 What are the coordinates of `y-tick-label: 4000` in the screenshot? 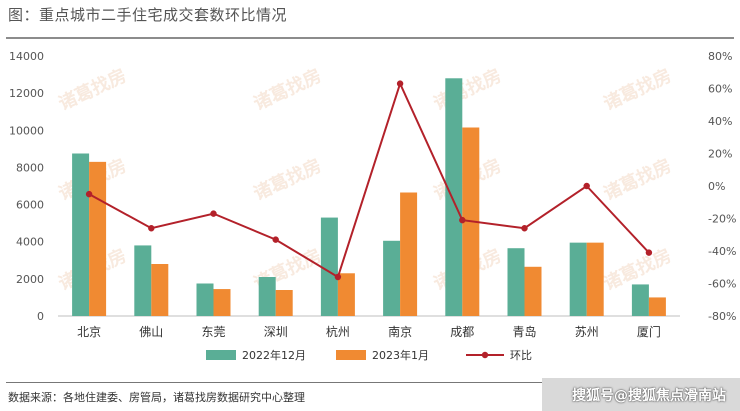 It's located at (30, 242).